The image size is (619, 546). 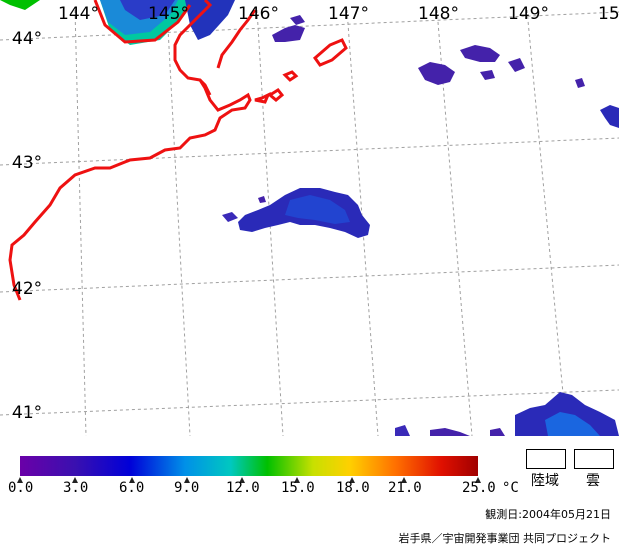 What do you see at coordinates (27, 289) in the screenshot?
I see `lat-label-42: 42°` at bounding box center [27, 289].